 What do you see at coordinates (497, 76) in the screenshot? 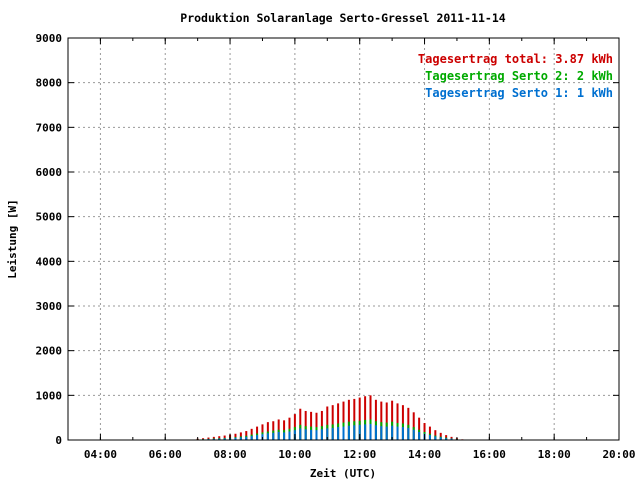
I see `legend-label: Tagesertrag Serto 2:` at bounding box center [497, 76].